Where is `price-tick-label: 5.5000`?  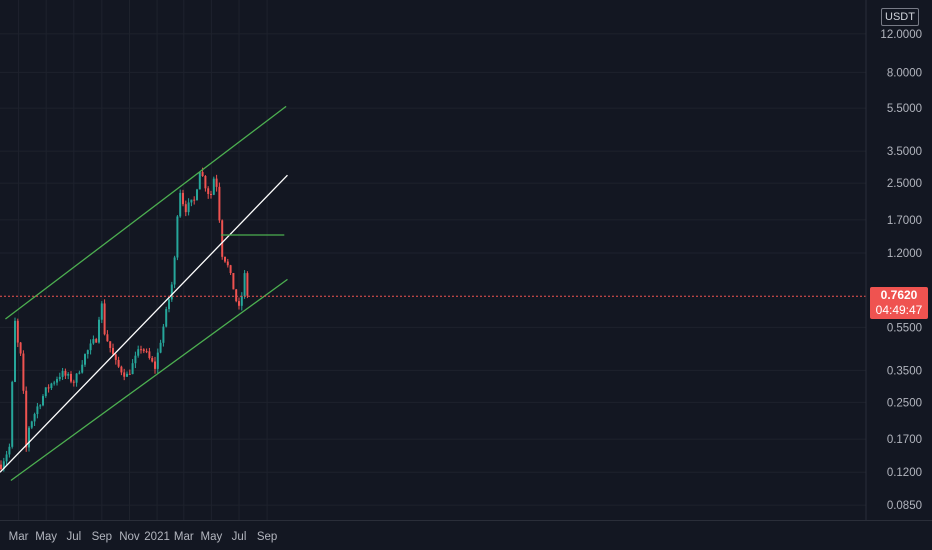 price-tick-label: 5.5000 is located at coordinates (904, 109).